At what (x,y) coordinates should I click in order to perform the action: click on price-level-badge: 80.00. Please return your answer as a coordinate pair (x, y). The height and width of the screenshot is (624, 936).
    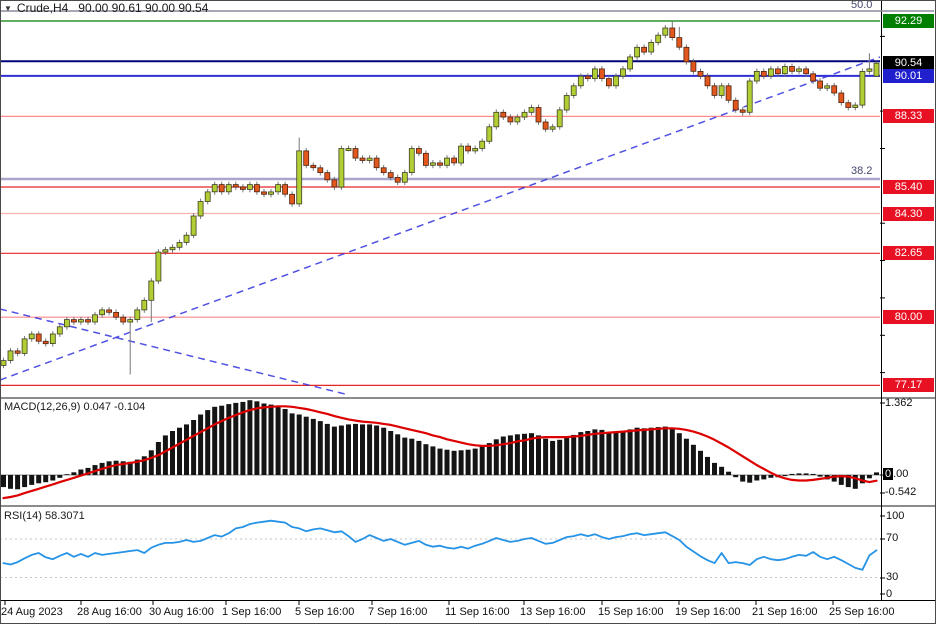
    Looking at the image, I should click on (908, 317).